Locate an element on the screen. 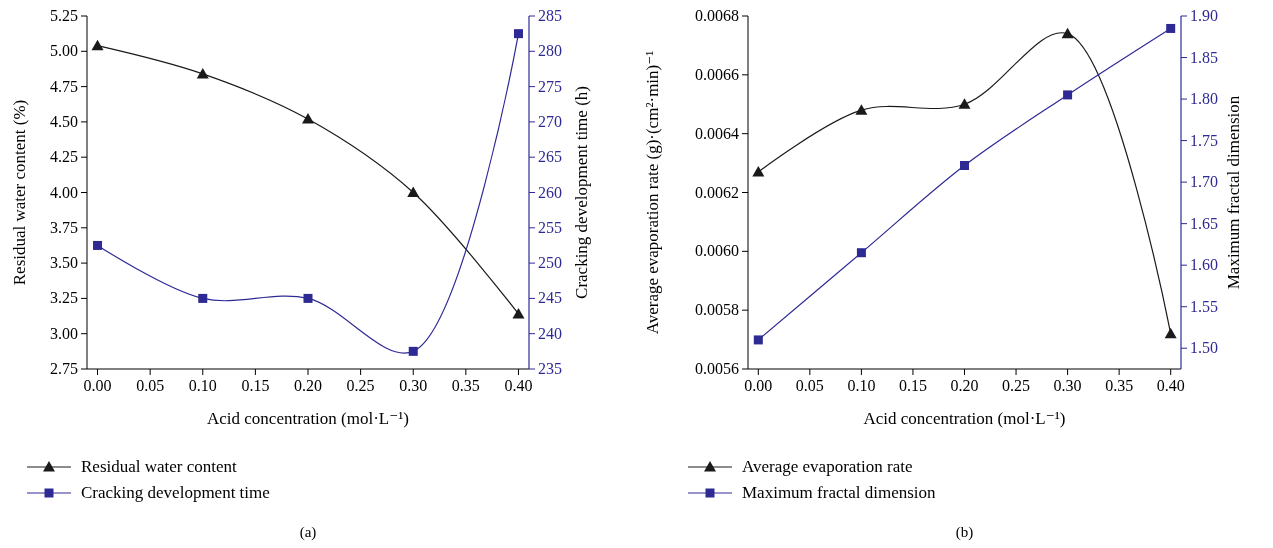 The image size is (1273, 548). y-tick-label: 0.0056 is located at coordinates (717, 368).